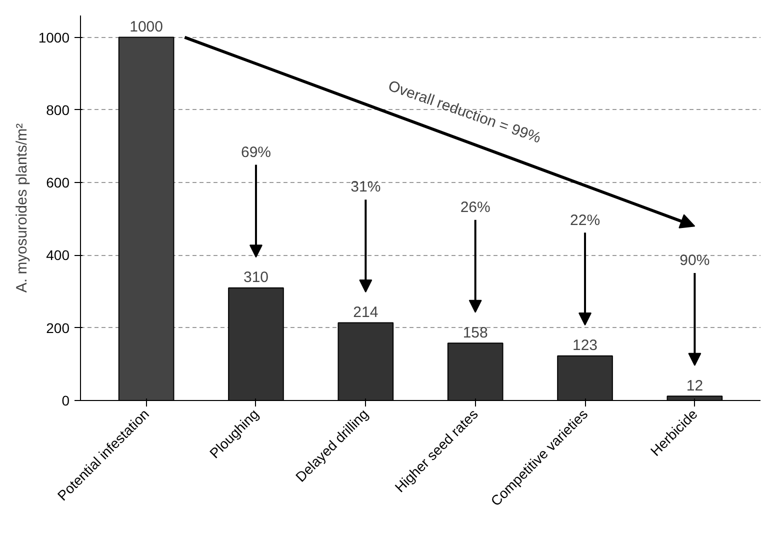 The image size is (784, 555). Describe the element at coordinates (585, 220) in the screenshot. I see `annotation: 22%` at that location.